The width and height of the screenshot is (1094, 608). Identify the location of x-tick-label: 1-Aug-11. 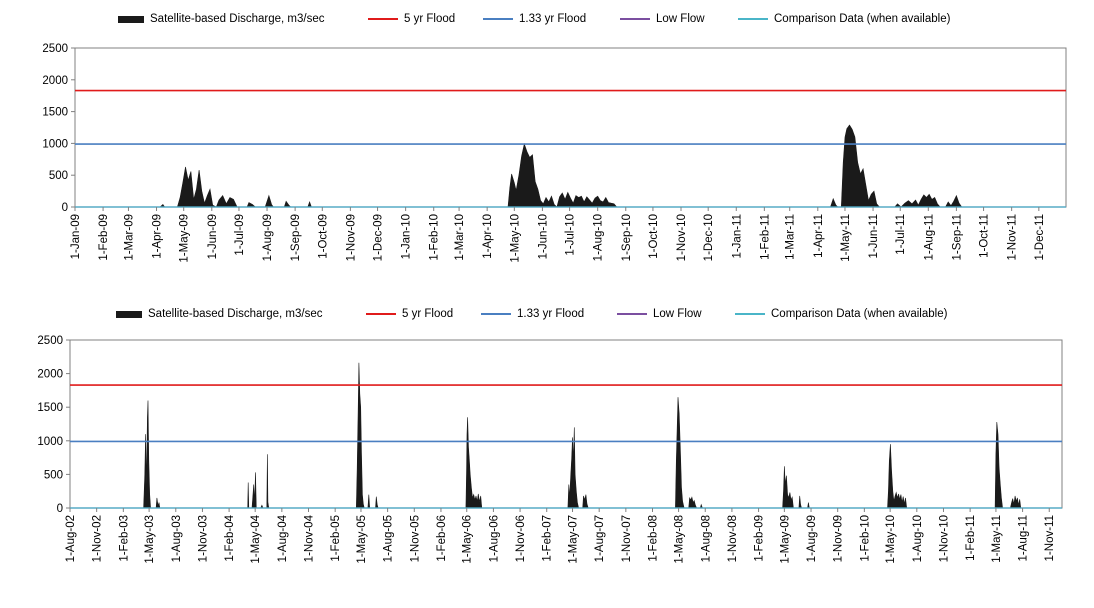
(1024, 538).